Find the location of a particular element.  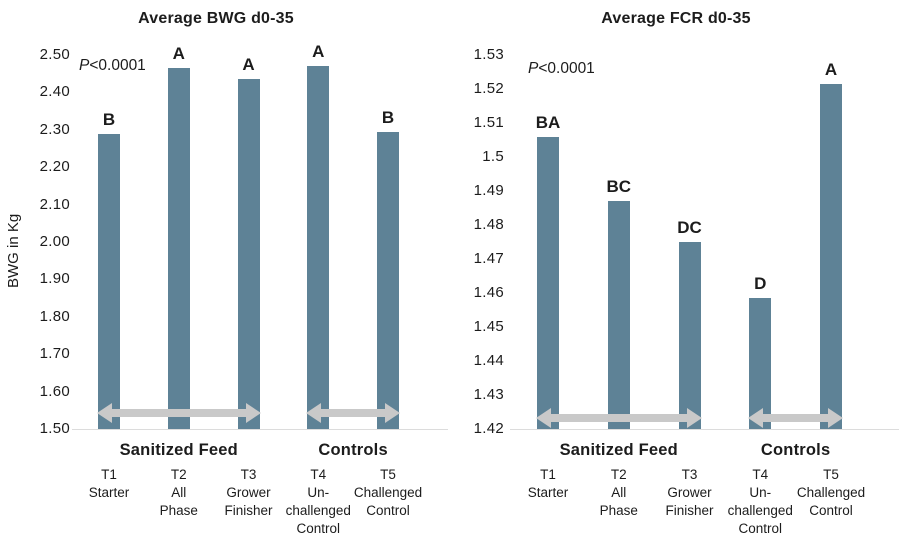

chart-title: Average FCR d0-35 is located at coordinates (676, 18).